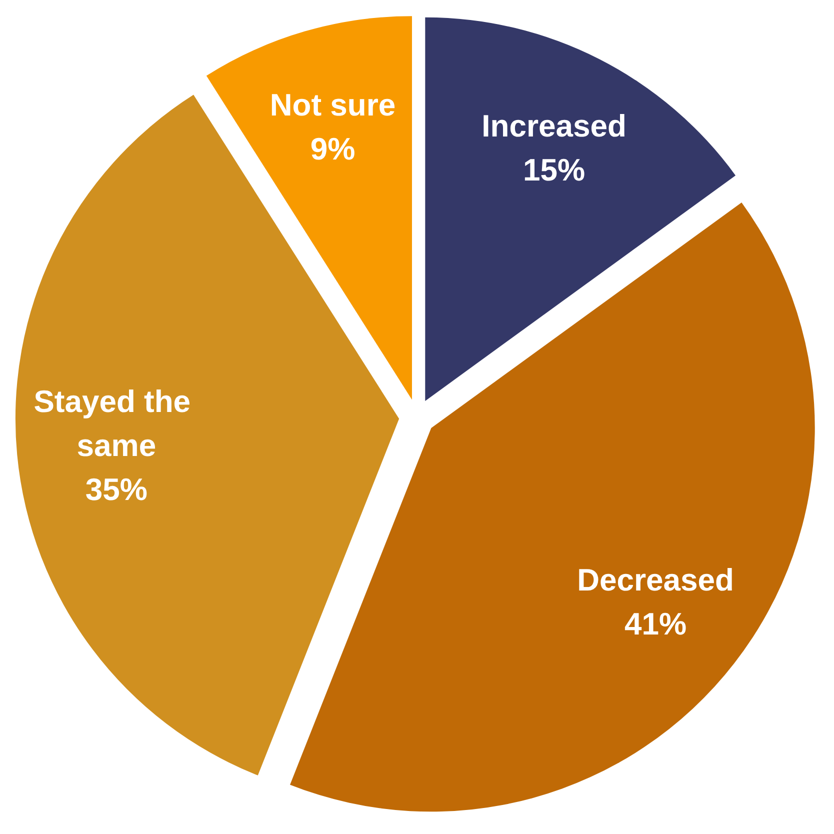  What do you see at coordinates (333, 149) in the screenshot?
I see `data-label: 9%` at bounding box center [333, 149].